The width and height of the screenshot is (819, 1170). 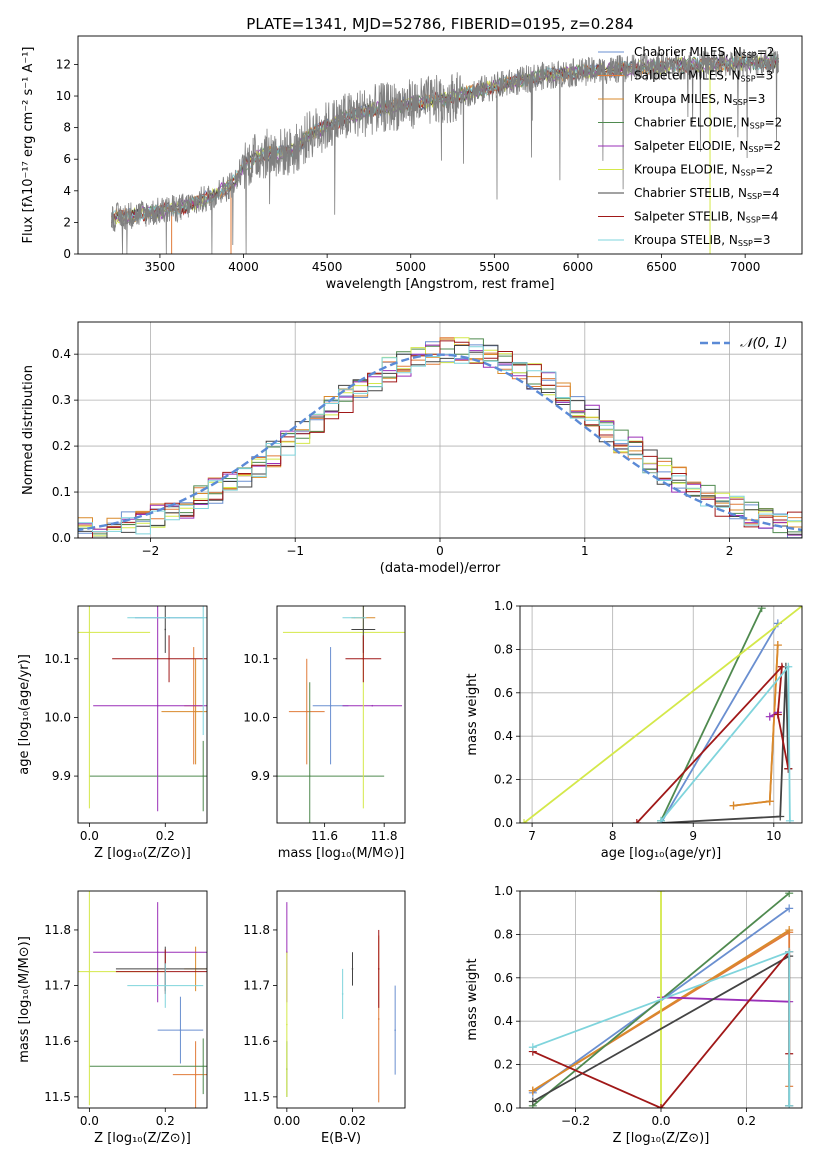 What do you see at coordinates (256, 930) in the screenshot?
I see `y-tick-label: 11.8` at bounding box center [256, 930].